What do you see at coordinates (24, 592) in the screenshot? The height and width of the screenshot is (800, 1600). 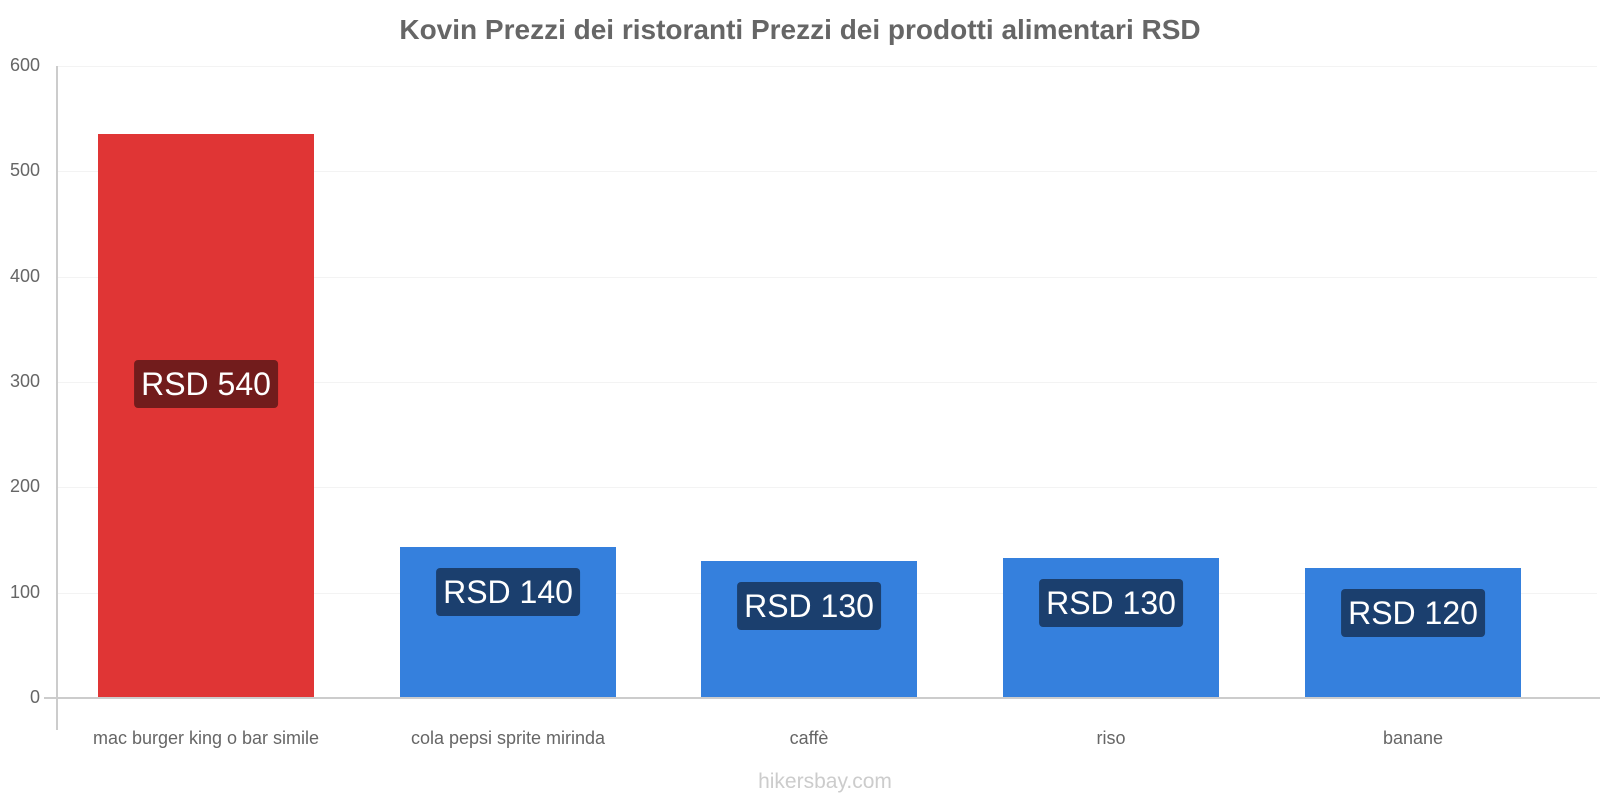 I see `y-tick-label: 100` at bounding box center [24, 592].